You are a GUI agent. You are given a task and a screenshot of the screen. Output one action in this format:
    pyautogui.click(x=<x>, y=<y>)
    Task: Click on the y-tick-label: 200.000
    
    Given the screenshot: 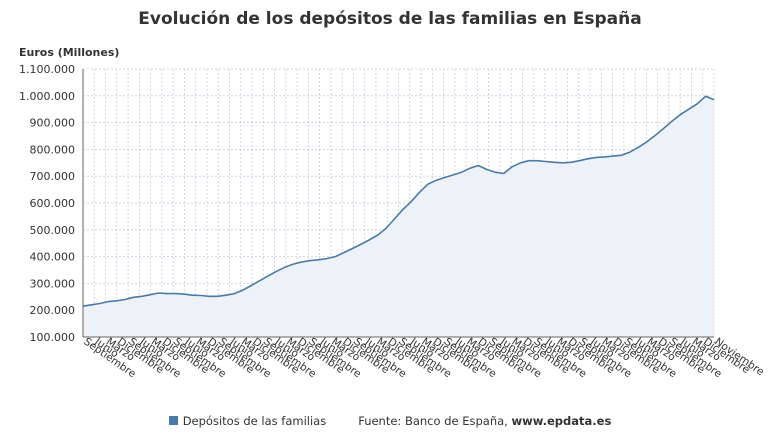 What is the action you would take?
    pyautogui.click(x=53, y=310)
    